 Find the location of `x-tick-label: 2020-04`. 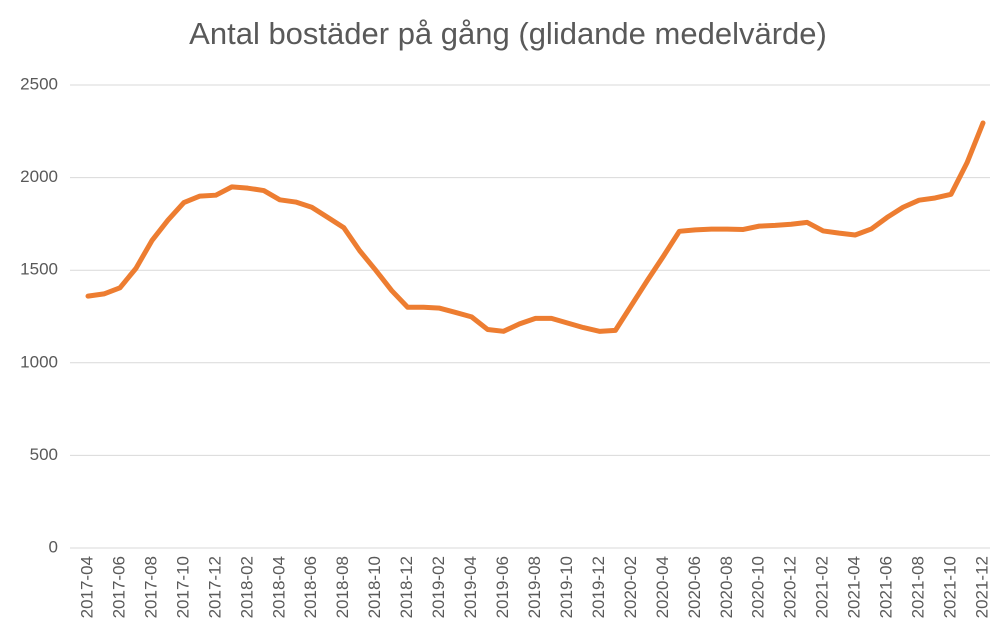

x-tick-label: 2020-04 is located at coordinates (662, 587).